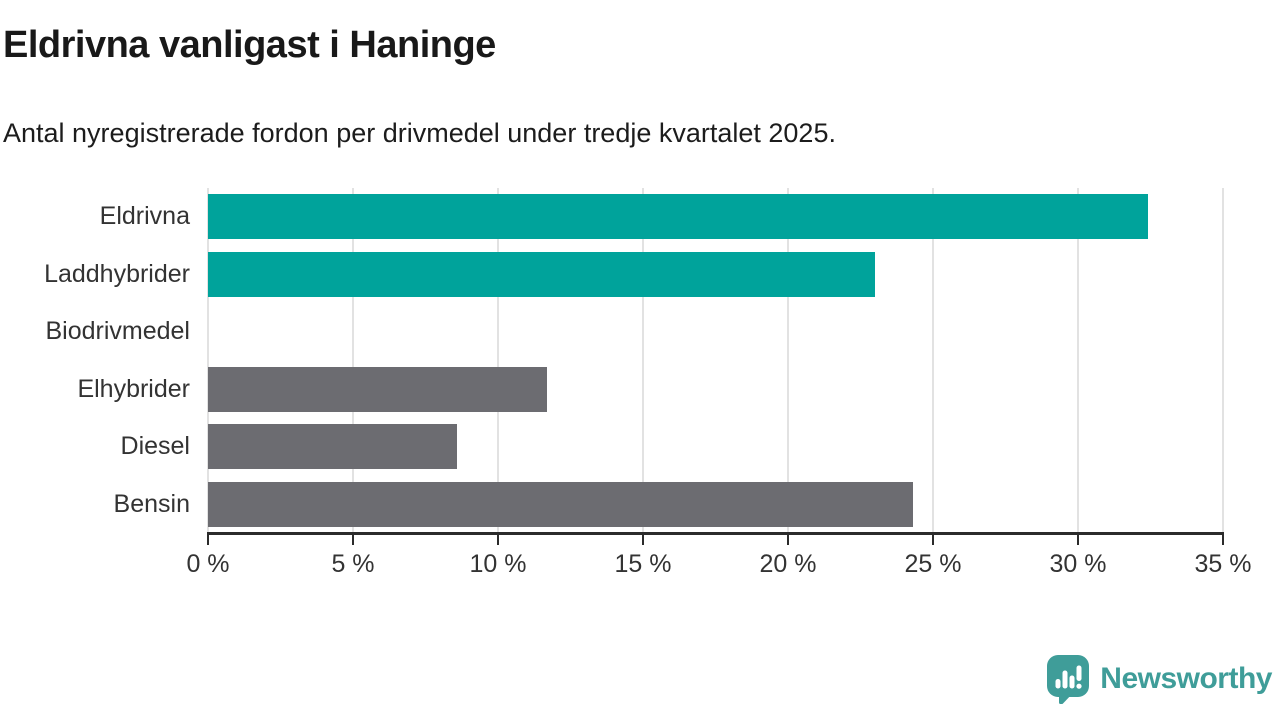 This screenshot has width=1280, height=720. Describe the element at coordinates (541, 274) in the screenshot. I see `bar-laddhybrider` at that location.